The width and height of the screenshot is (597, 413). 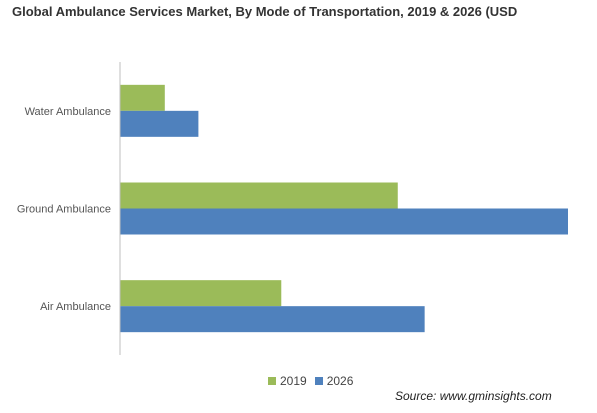 I want to click on legend: 2019 2026, so click(x=314, y=381).